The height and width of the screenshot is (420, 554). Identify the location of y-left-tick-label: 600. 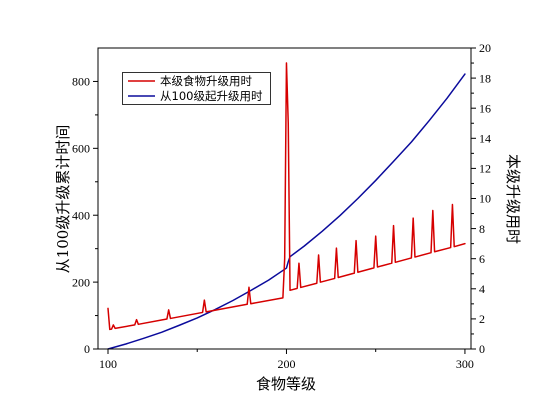
(81, 149).